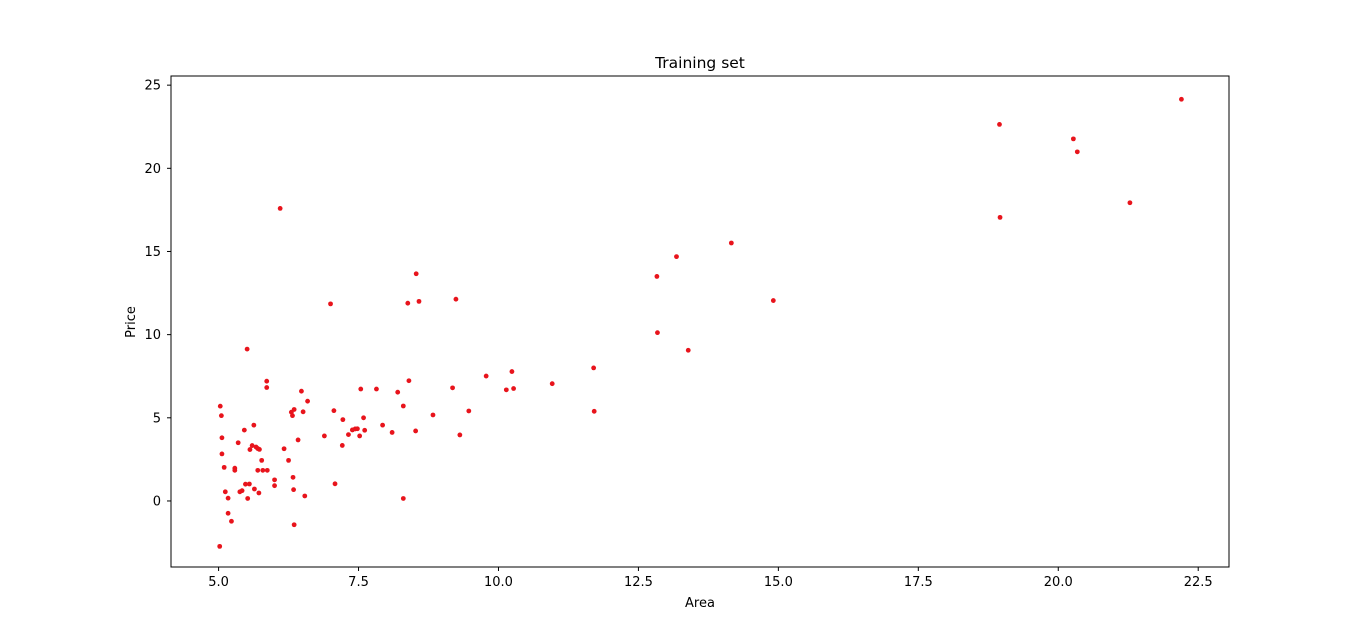 This screenshot has width=1366, height=637. Describe the element at coordinates (157, 294) in the screenshot. I see `y-axis-ticks: 0 5 10 15 20 25` at that location.